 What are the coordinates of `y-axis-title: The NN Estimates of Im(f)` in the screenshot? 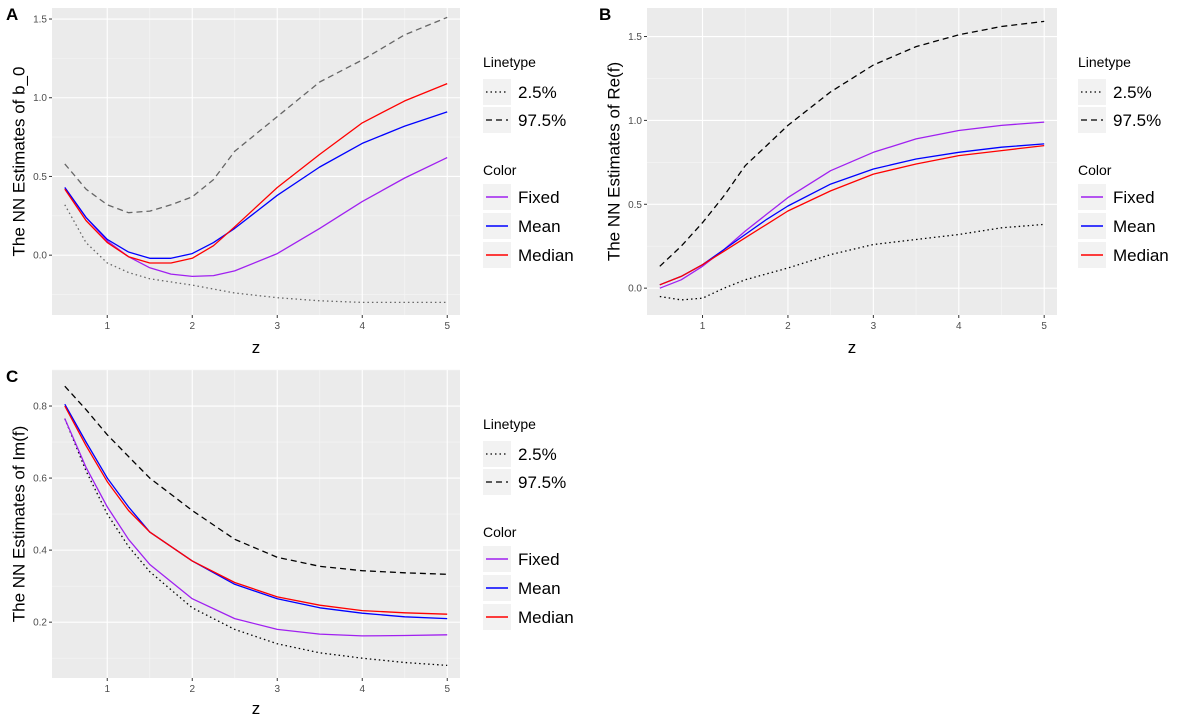 It's located at (19, 524).